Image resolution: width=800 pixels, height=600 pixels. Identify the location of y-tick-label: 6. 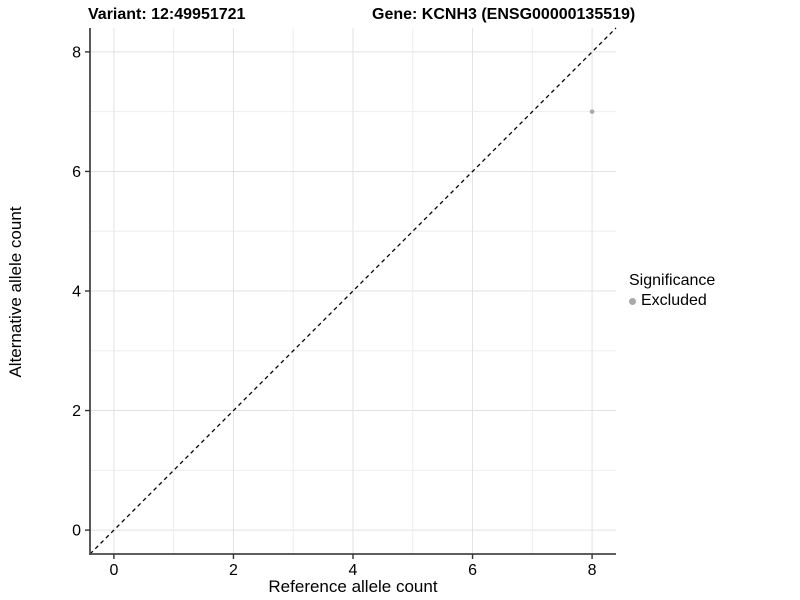
(76, 172).